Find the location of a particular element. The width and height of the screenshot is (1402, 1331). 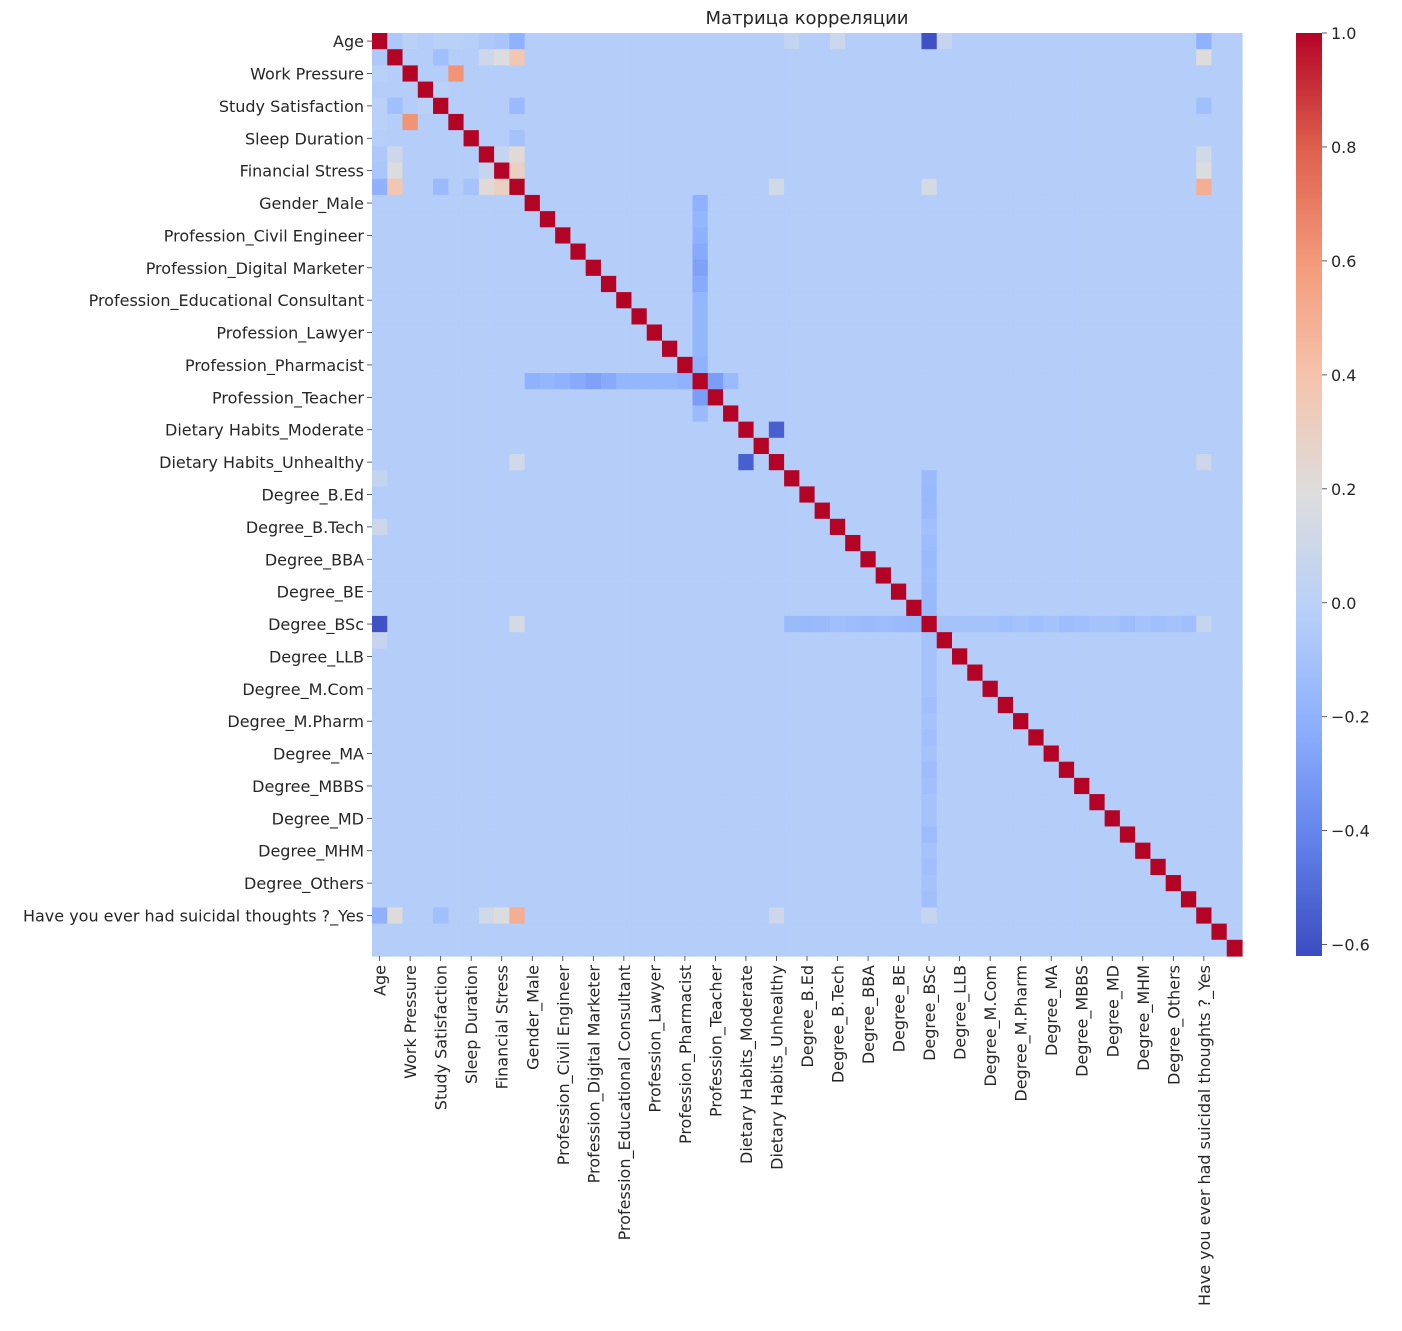

y-tick-label: Degree_BSc is located at coordinates (316, 625).